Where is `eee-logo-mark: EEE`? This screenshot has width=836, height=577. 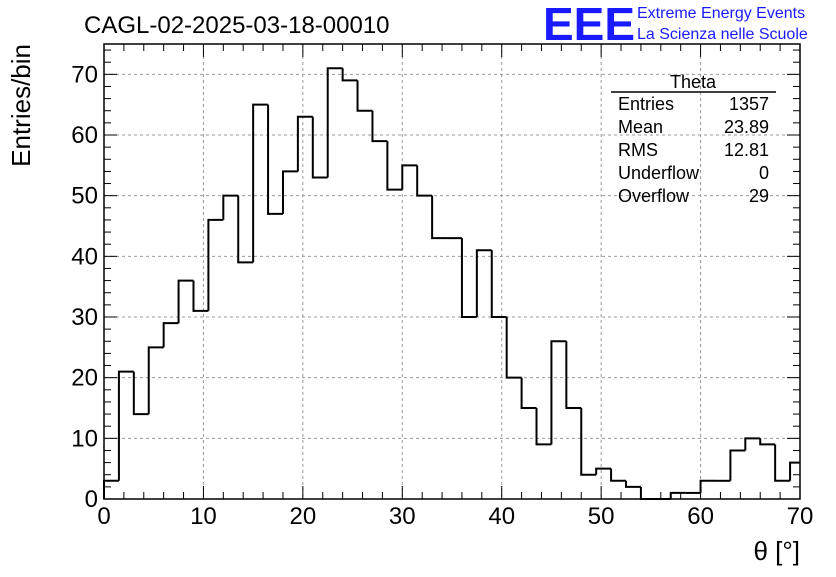 eee-logo-mark: EEE is located at coordinates (589, 25).